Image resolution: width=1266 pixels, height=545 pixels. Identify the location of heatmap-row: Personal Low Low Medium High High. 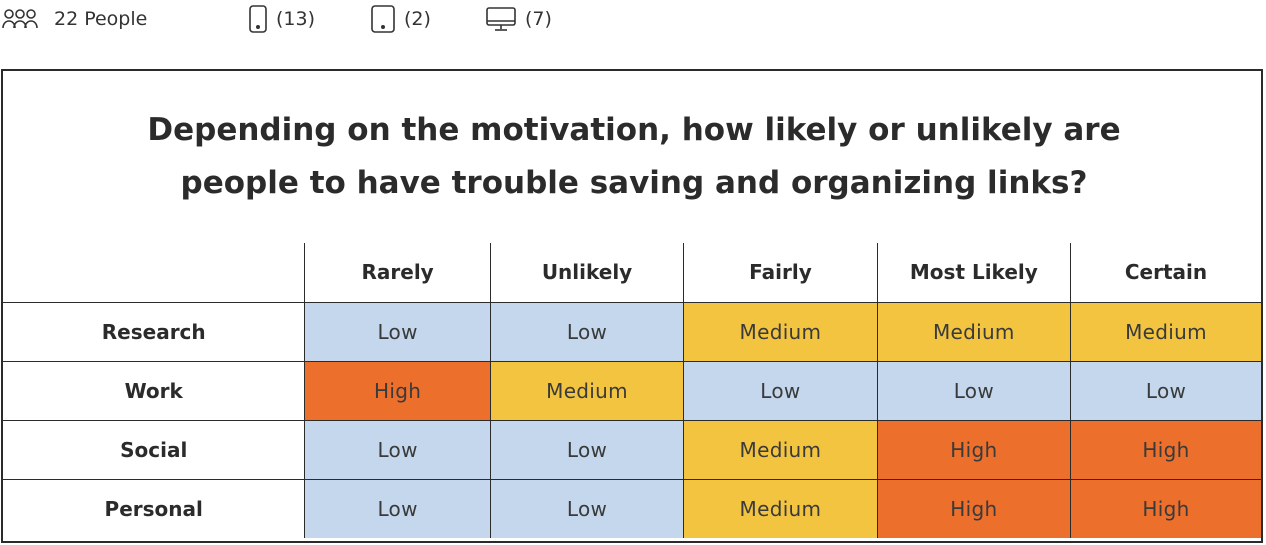
(632, 508).